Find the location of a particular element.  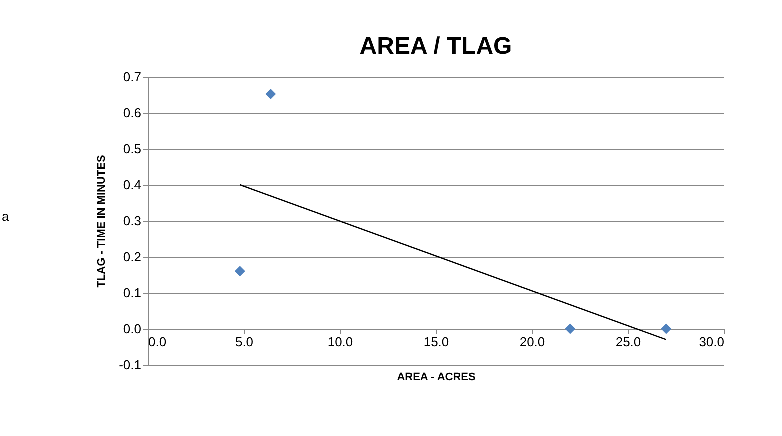

x-tick-label: 0.0 is located at coordinates (157, 342).